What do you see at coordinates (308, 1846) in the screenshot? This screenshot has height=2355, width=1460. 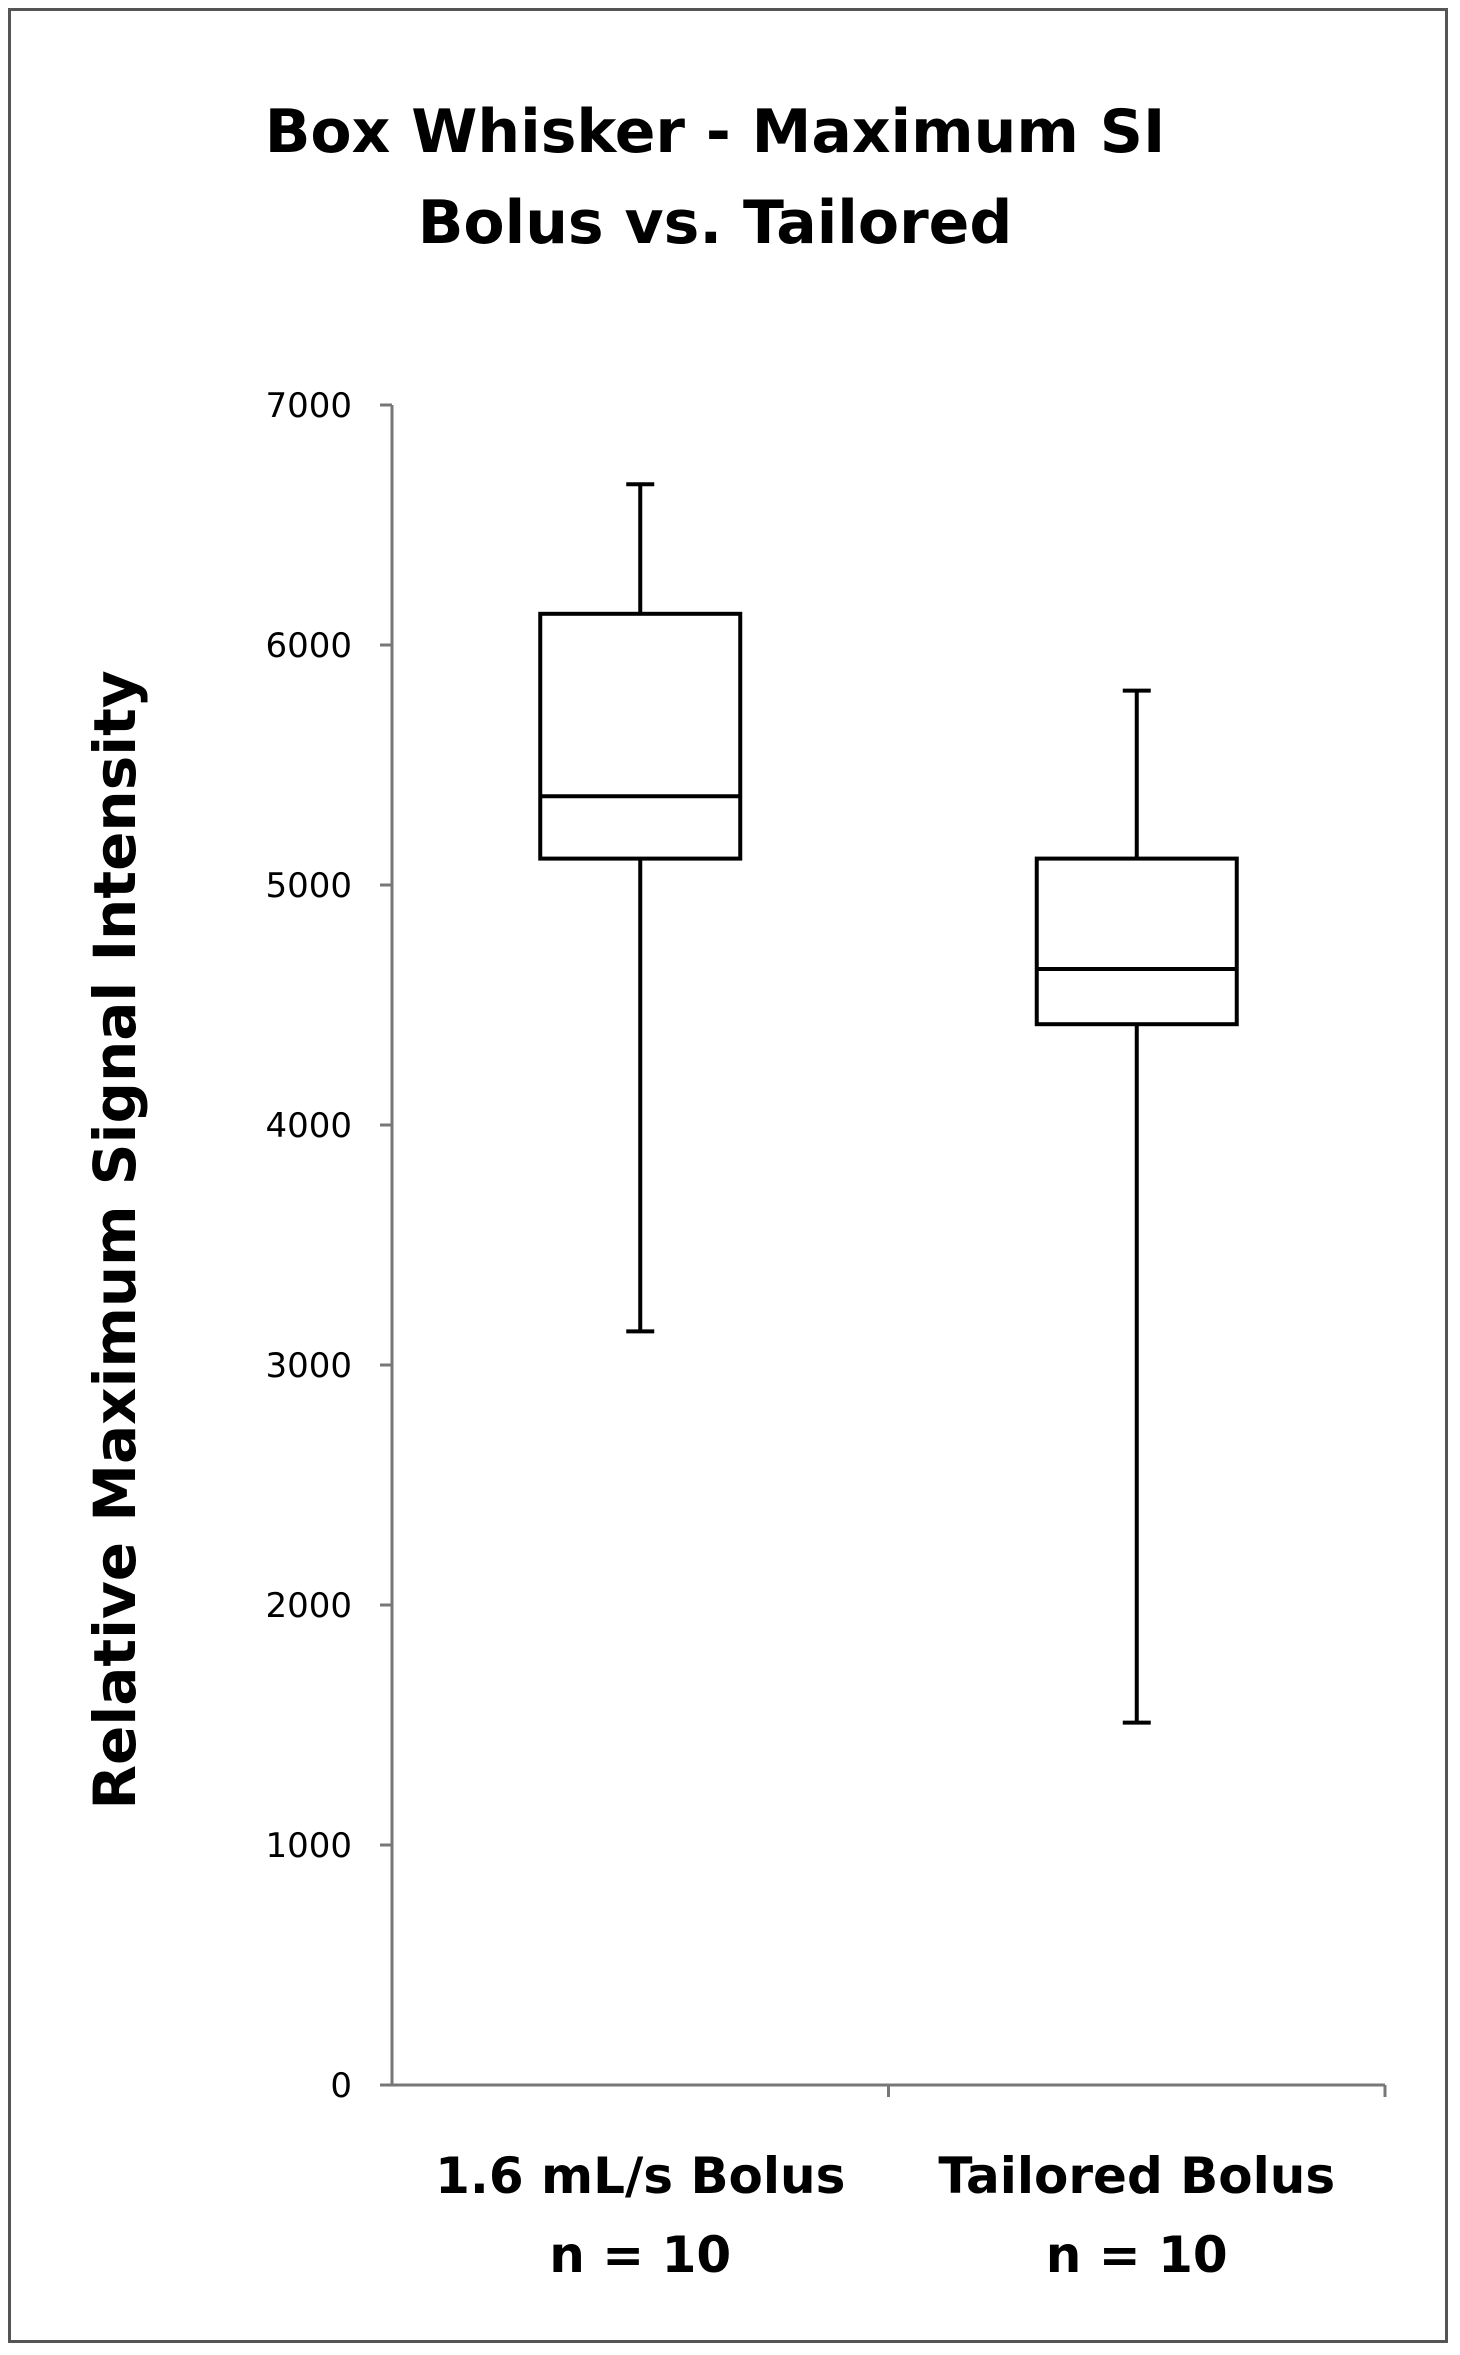 I see `y-tick-label: 1000` at bounding box center [308, 1846].